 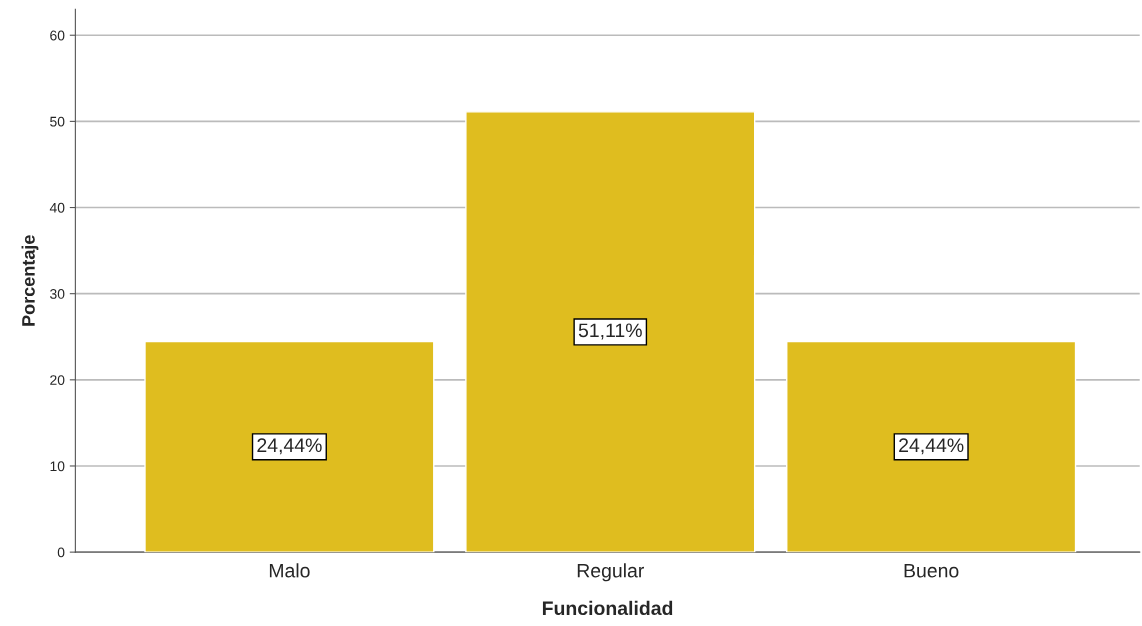 What do you see at coordinates (57, 35) in the screenshot?
I see `y-tick-label: 60` at bounding box center [57, 35].